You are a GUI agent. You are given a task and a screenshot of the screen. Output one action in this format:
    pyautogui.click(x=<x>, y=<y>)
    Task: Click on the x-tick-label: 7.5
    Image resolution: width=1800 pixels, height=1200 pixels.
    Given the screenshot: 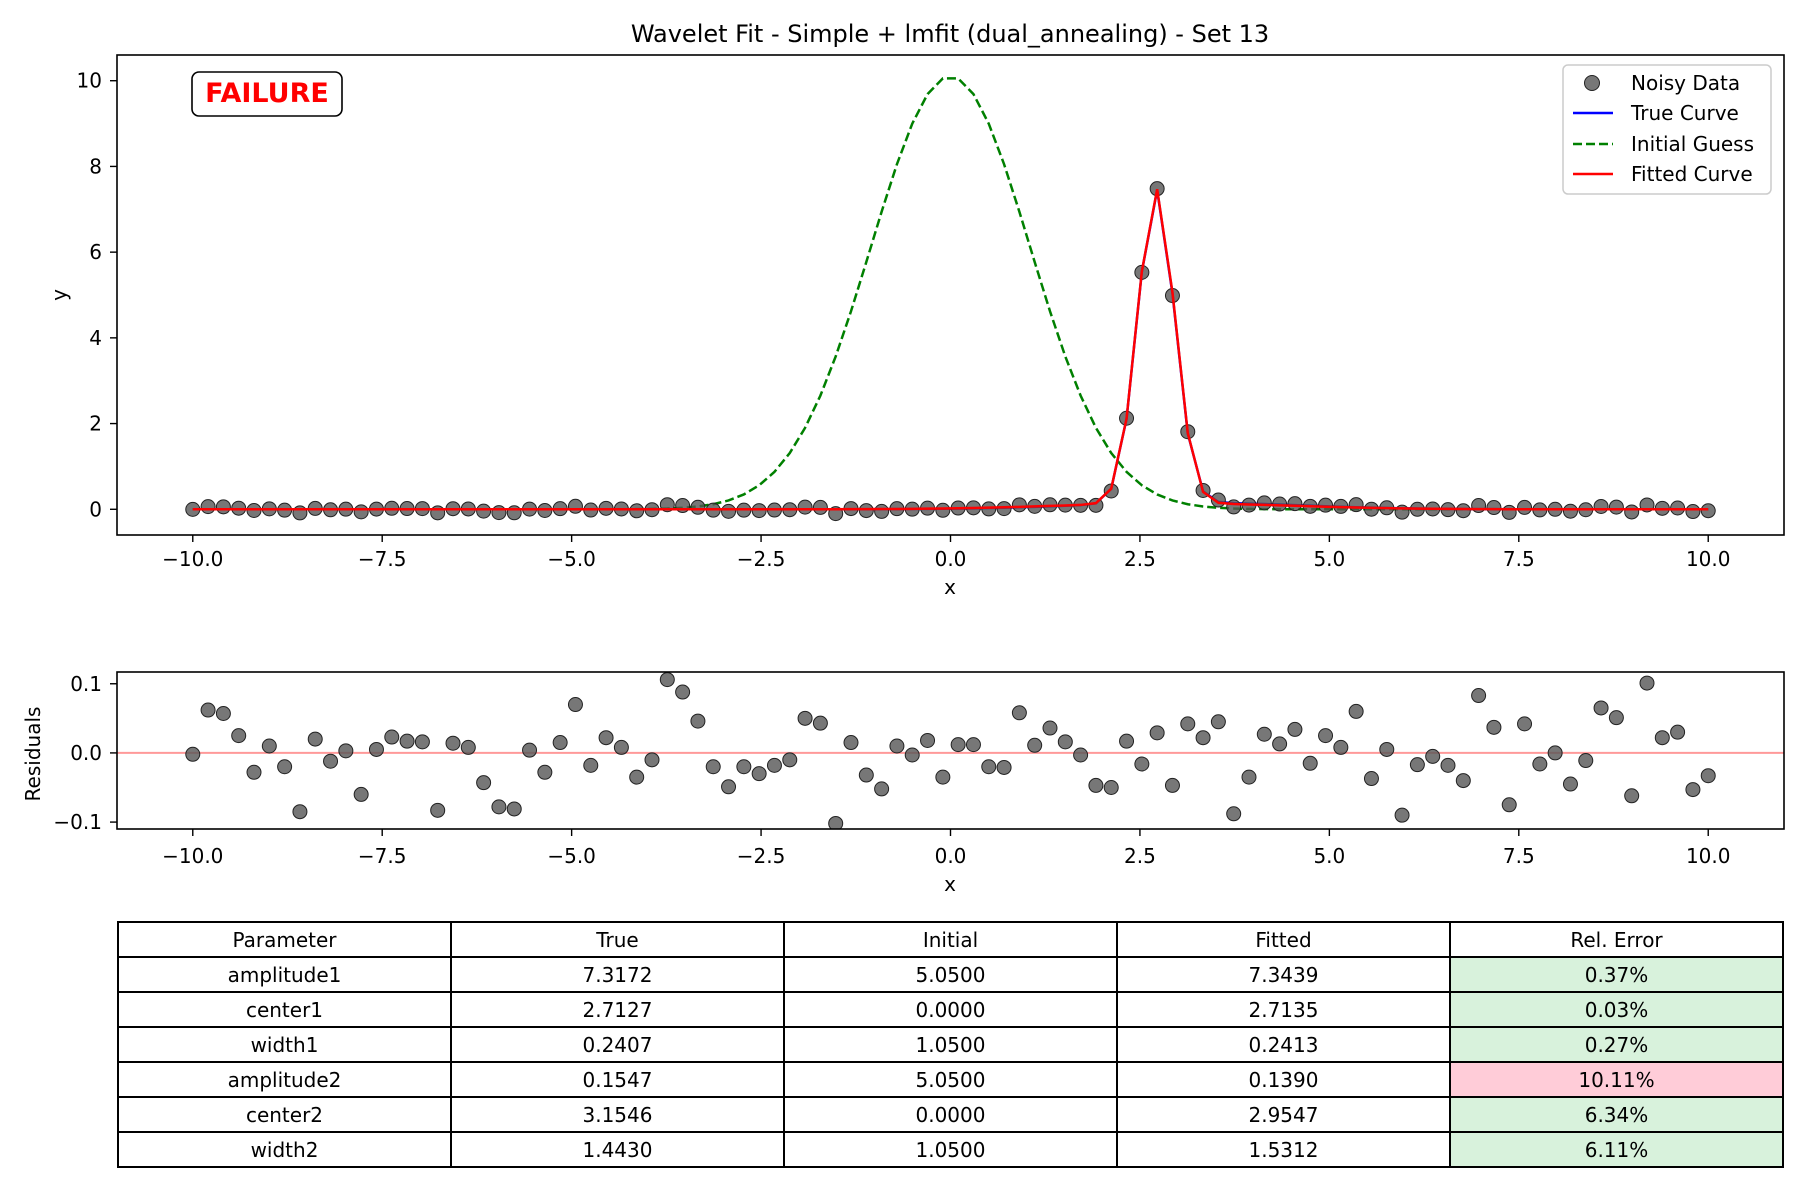 What is the action you would take?
    pyautogui.click(x=1519, y=856)
    